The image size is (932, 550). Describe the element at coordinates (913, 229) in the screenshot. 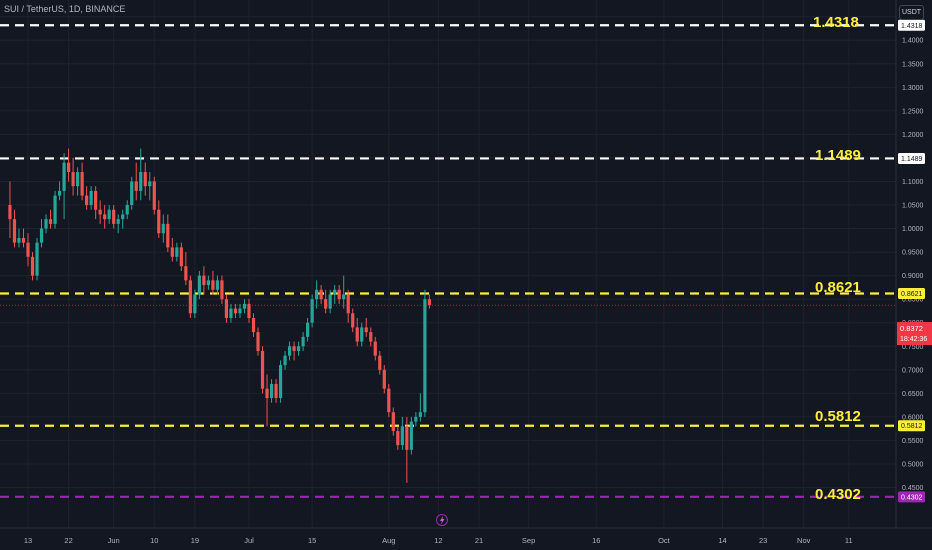

I see `price-tick-label: 1.0000` at that location.